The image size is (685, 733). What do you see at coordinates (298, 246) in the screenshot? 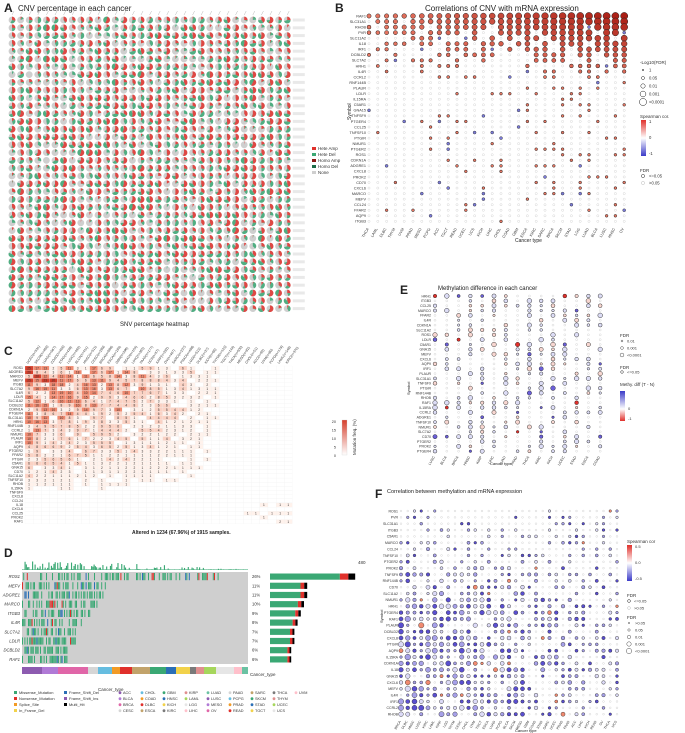
I see `row-label-placeholder` at bounding box center [298, 246].